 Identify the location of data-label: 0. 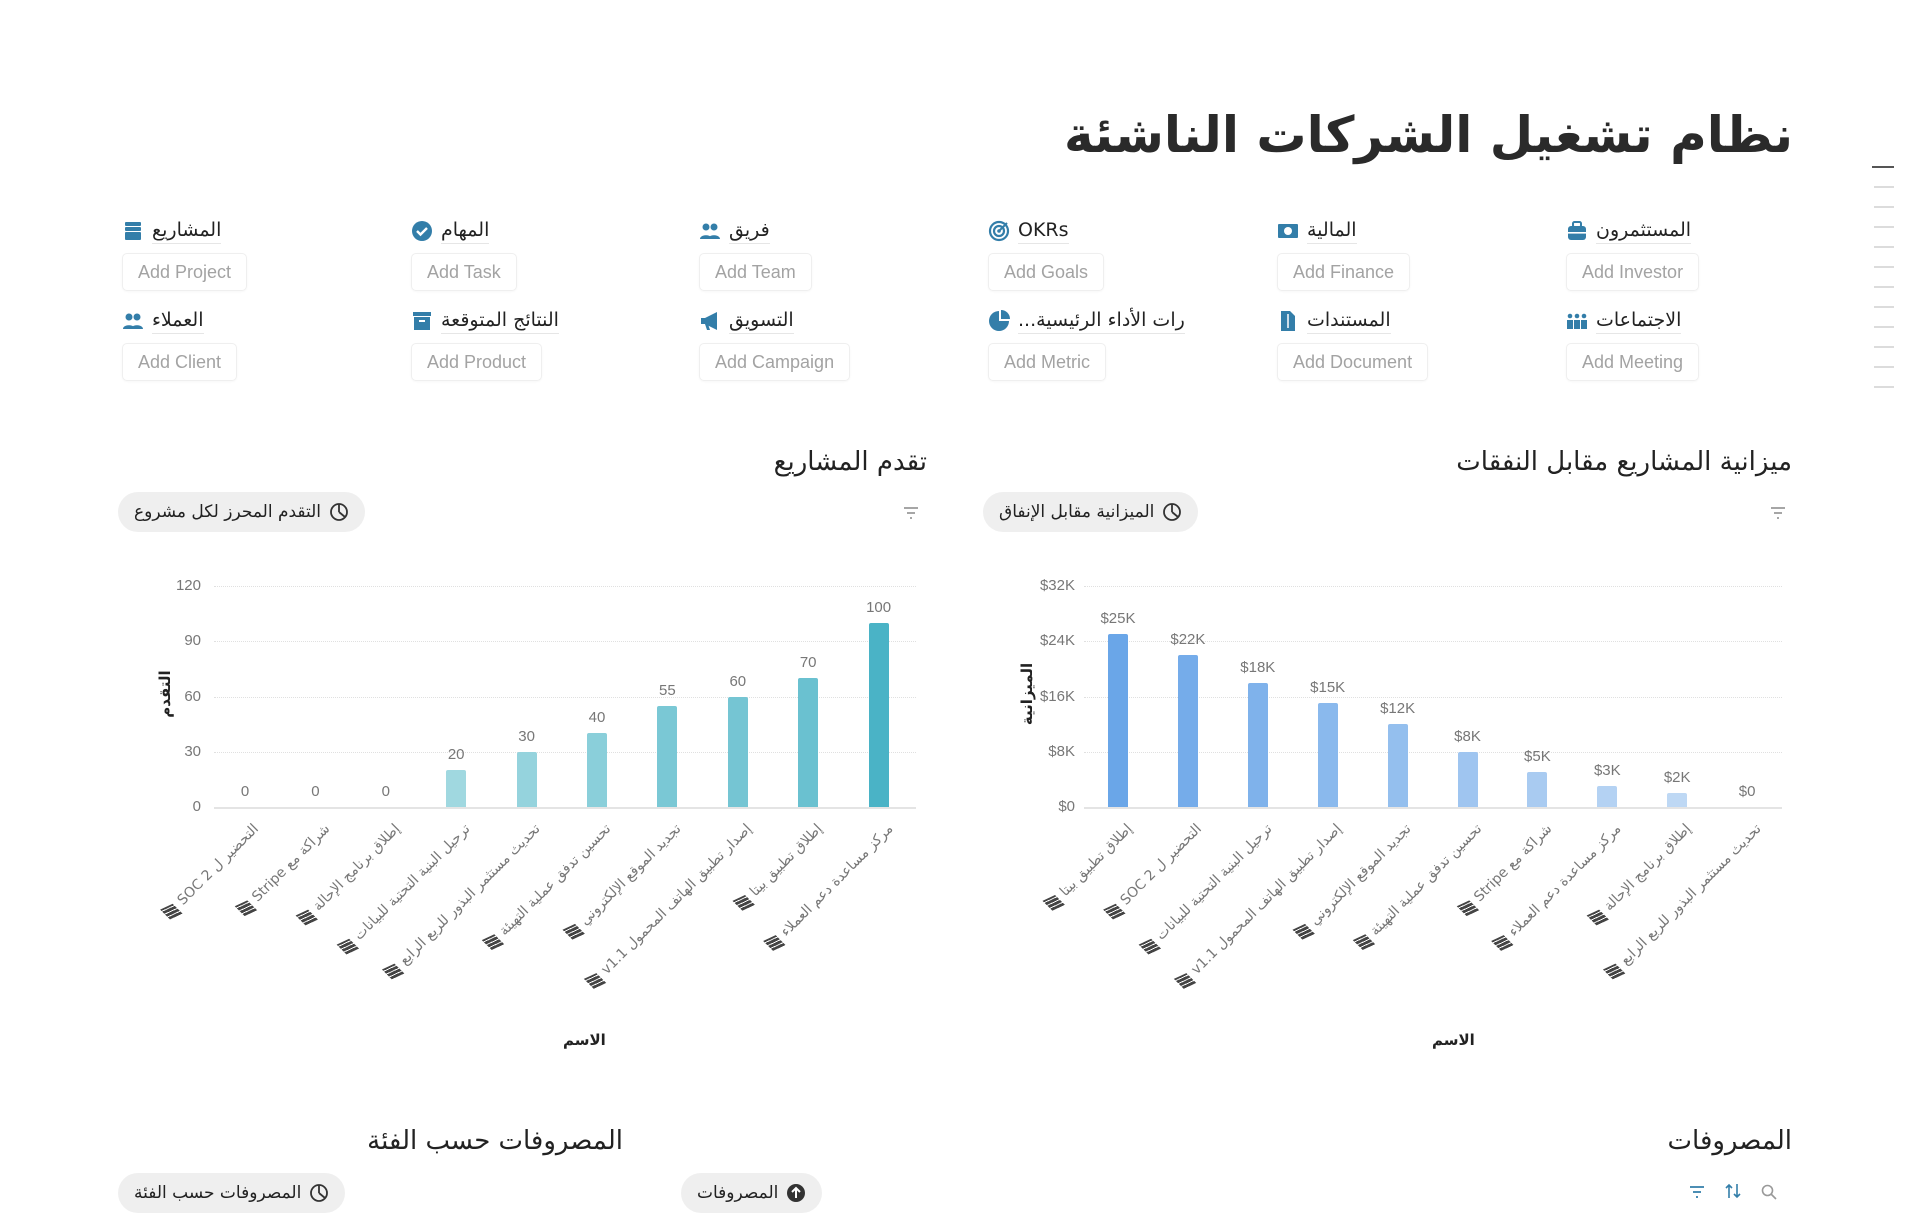
(385, 791).